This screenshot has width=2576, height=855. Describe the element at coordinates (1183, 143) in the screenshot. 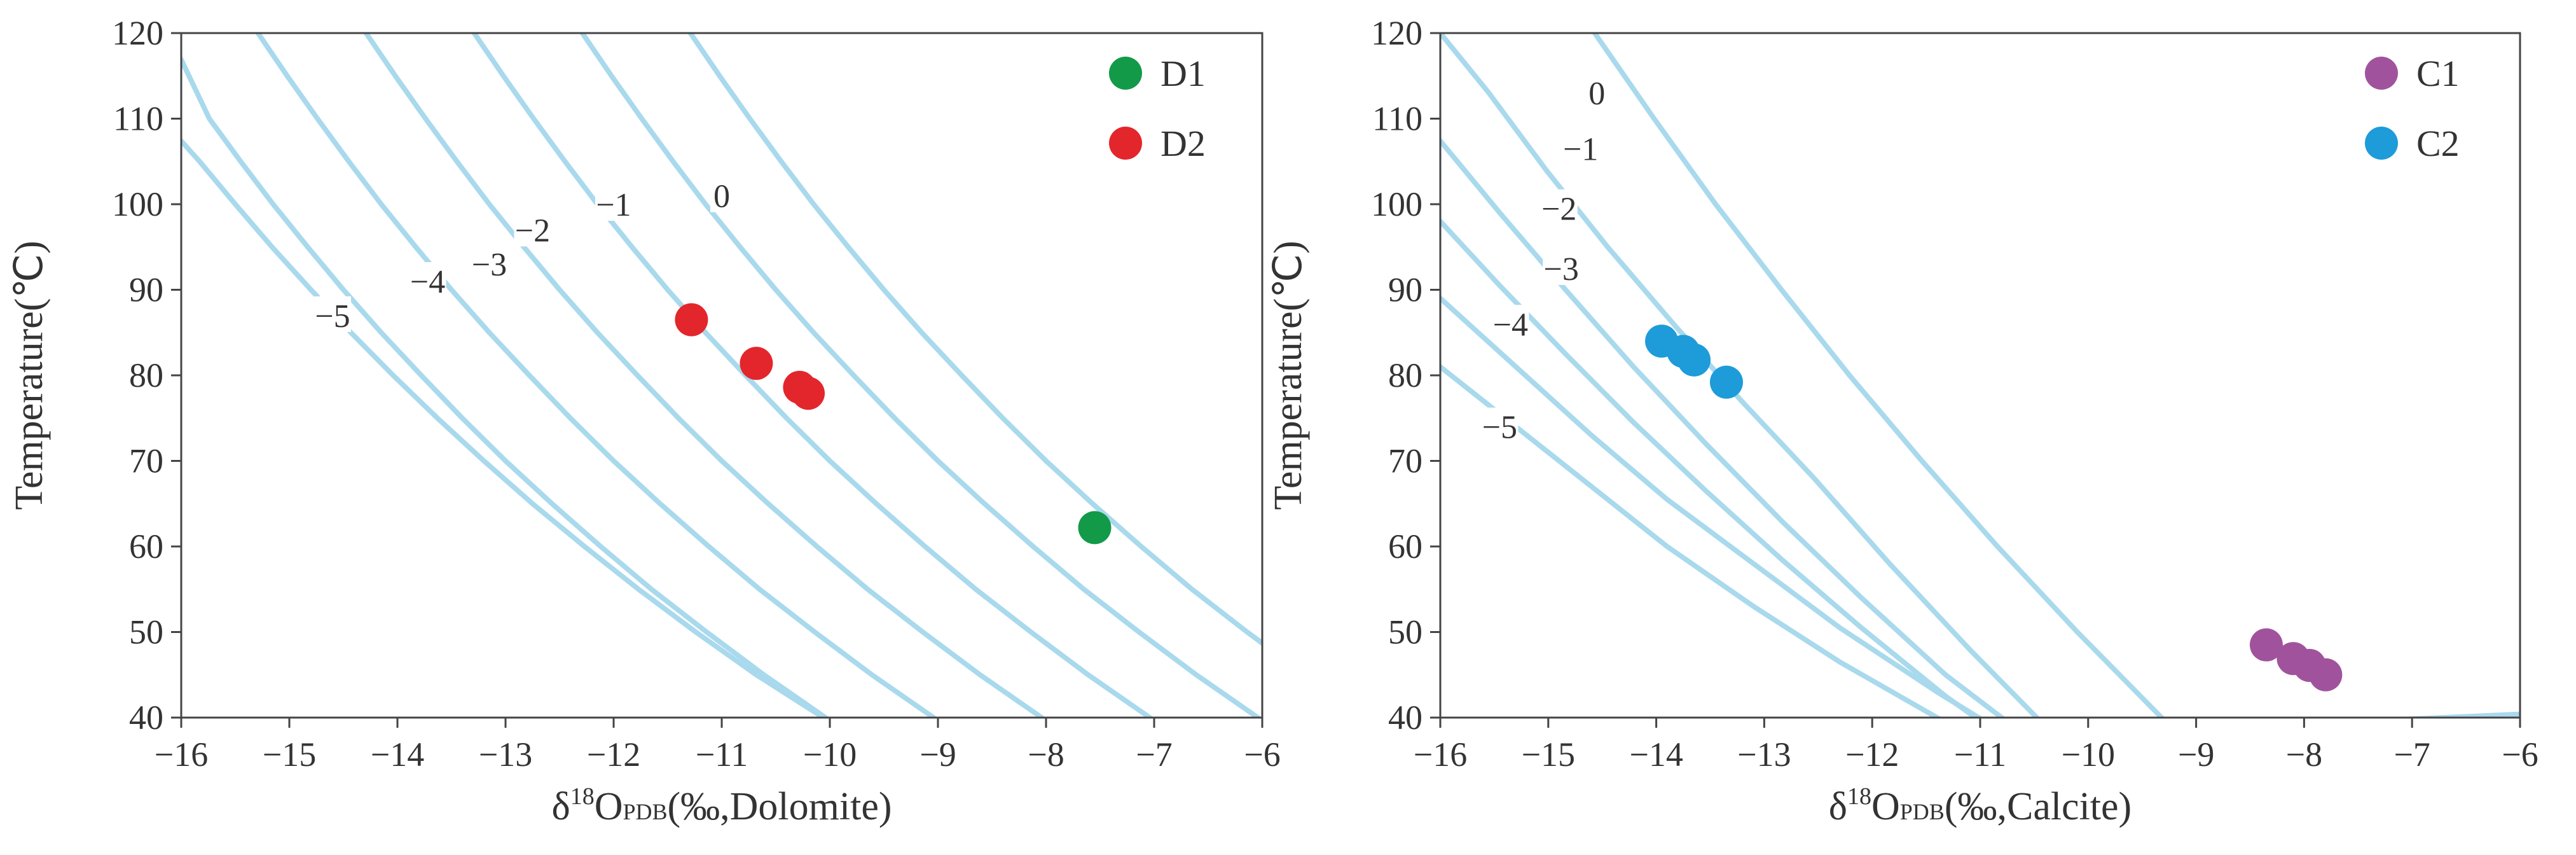

I see `legend-label: D2` at that location.